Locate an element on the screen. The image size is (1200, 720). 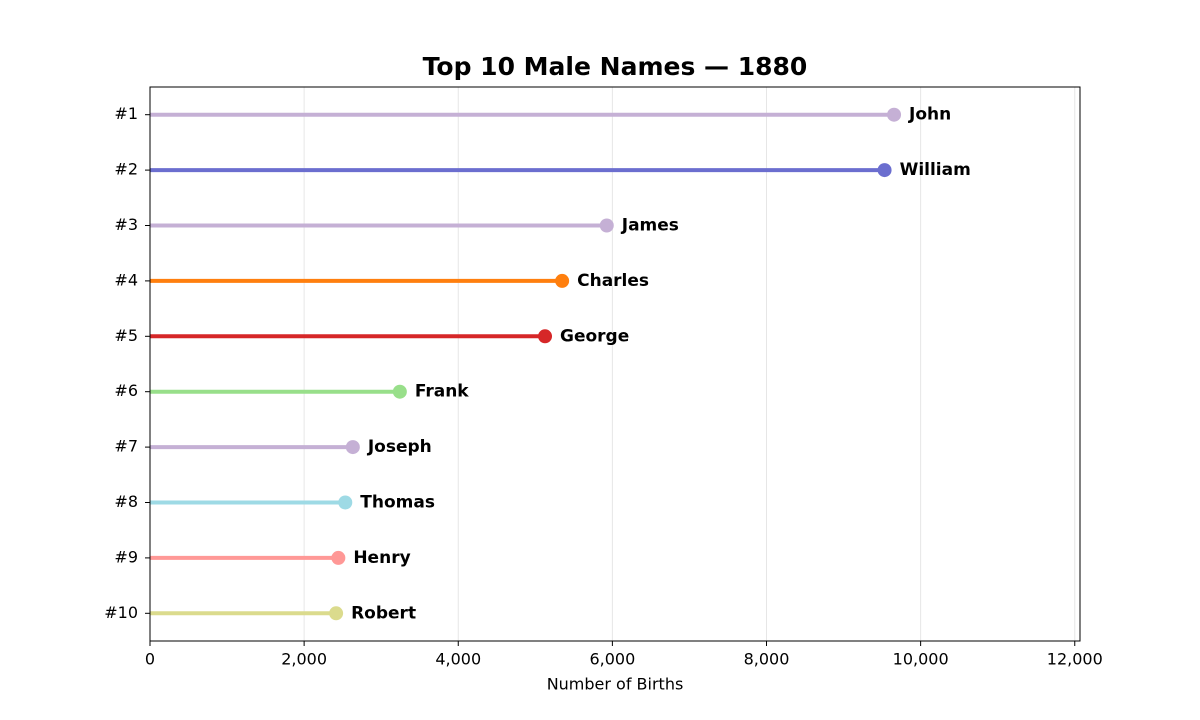
x-tick-label: 12,000 is located at coordinates (1075, 659).